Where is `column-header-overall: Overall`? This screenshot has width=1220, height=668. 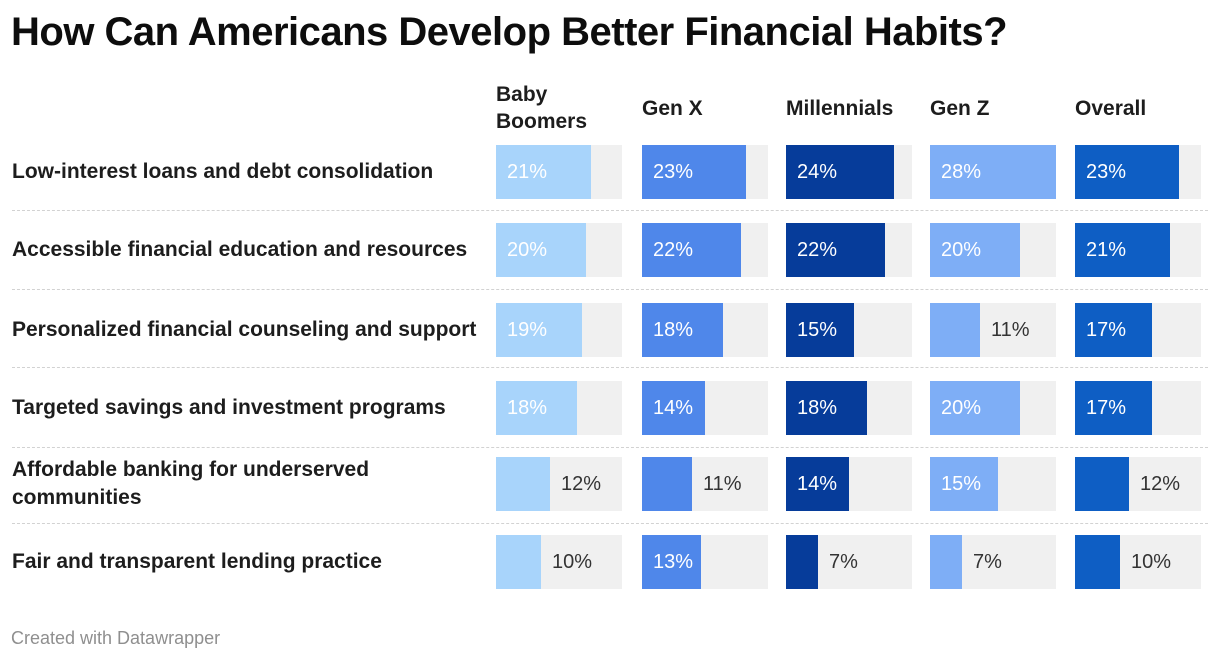
column-header-overall: Overall is located at coordinates (1111, 108).